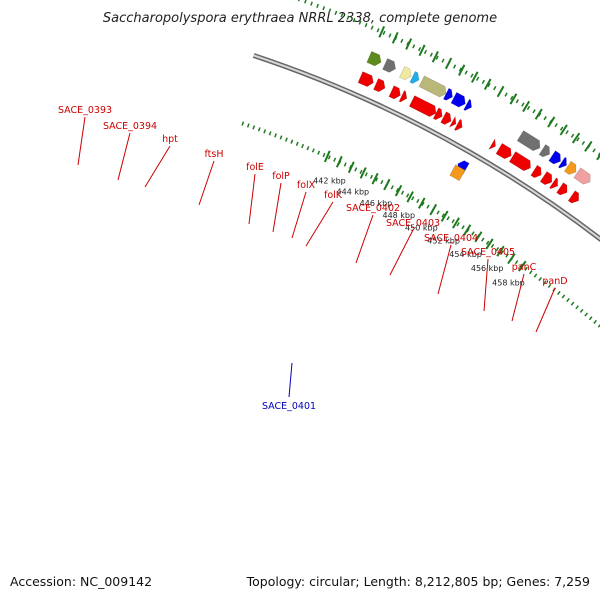 Image resolution: width=600 pixels, height=600 pixels. What do you see at coordinates (465, 254) in the screenshot?
I see `scale-tick-label: 454 kbp` at bounding box center [465, 254].